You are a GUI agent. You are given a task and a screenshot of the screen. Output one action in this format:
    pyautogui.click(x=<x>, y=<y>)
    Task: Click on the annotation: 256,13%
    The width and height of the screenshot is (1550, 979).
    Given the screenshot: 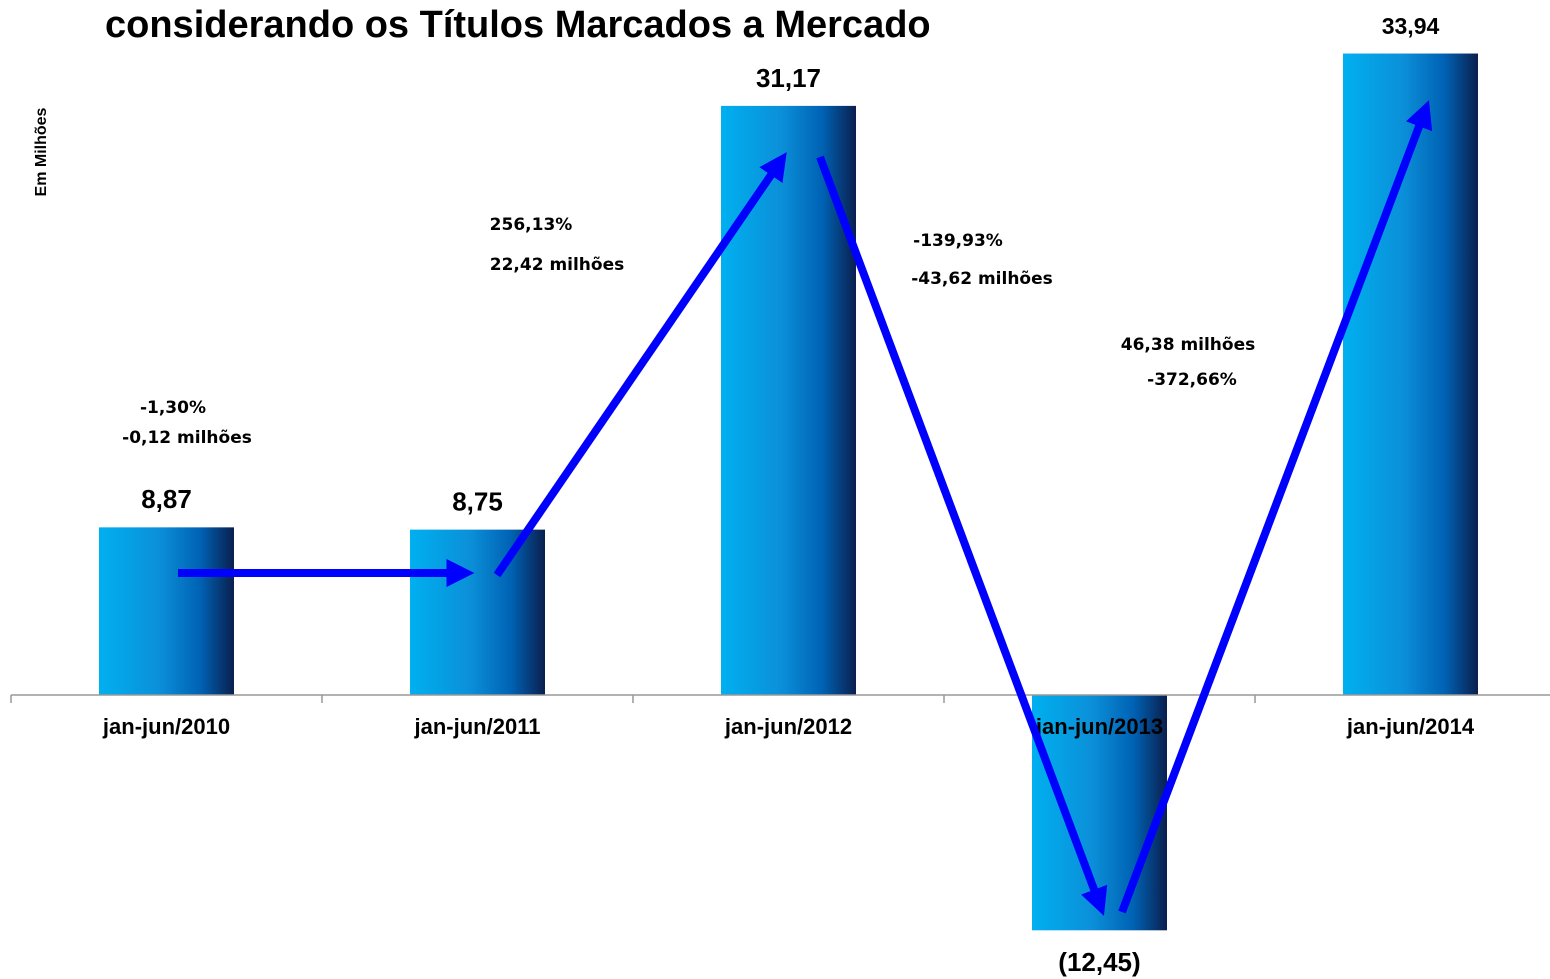 What is the action you would take?
    pyautogui.click(x=531, y=225)
    